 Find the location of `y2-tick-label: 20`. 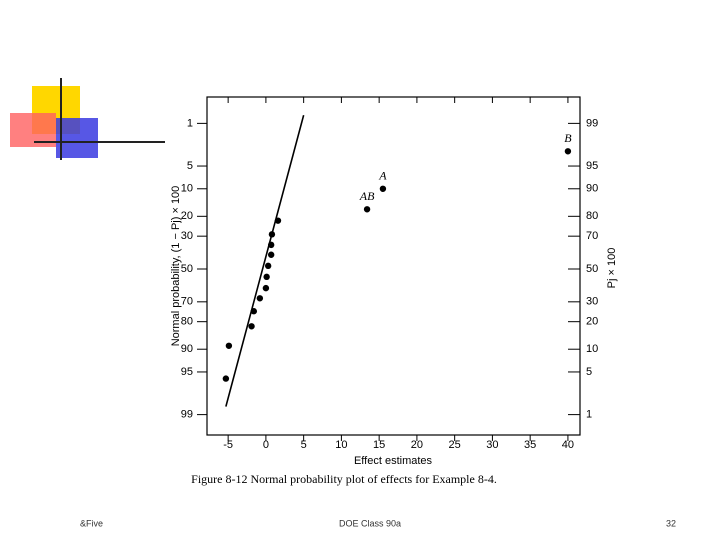

y2-tick-label: 20 is located at coordinates (592, 322).